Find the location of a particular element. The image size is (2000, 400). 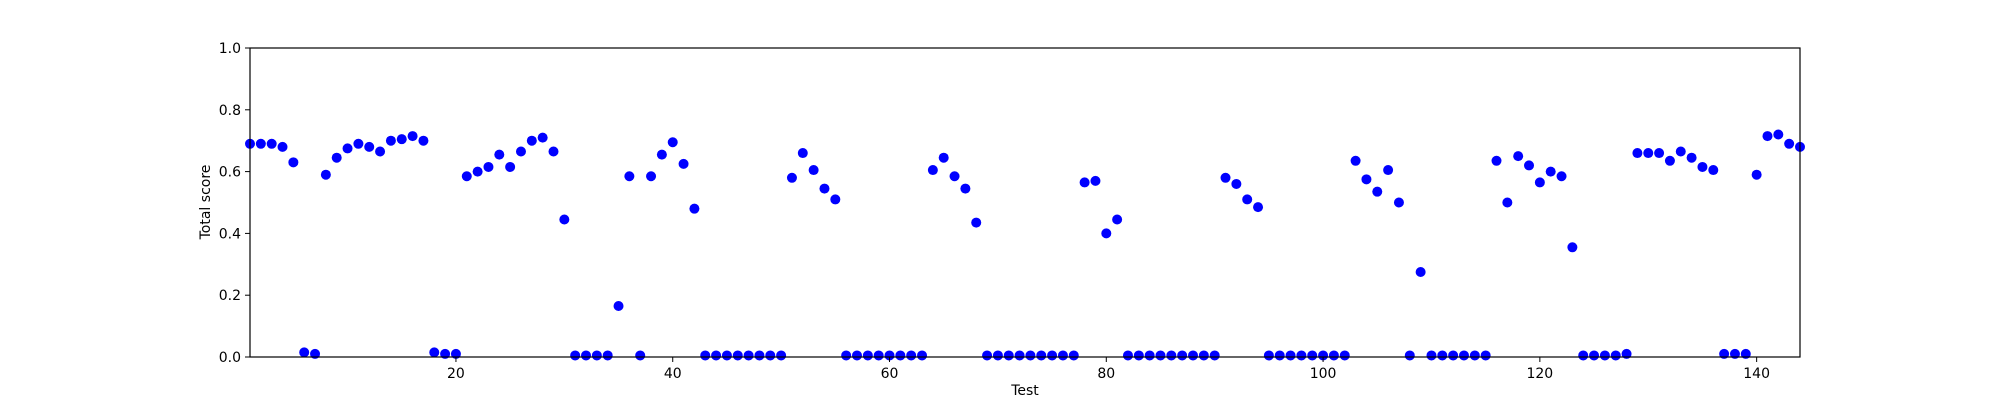

x-tick-label: 120 is located at coordinates (1539, 374).